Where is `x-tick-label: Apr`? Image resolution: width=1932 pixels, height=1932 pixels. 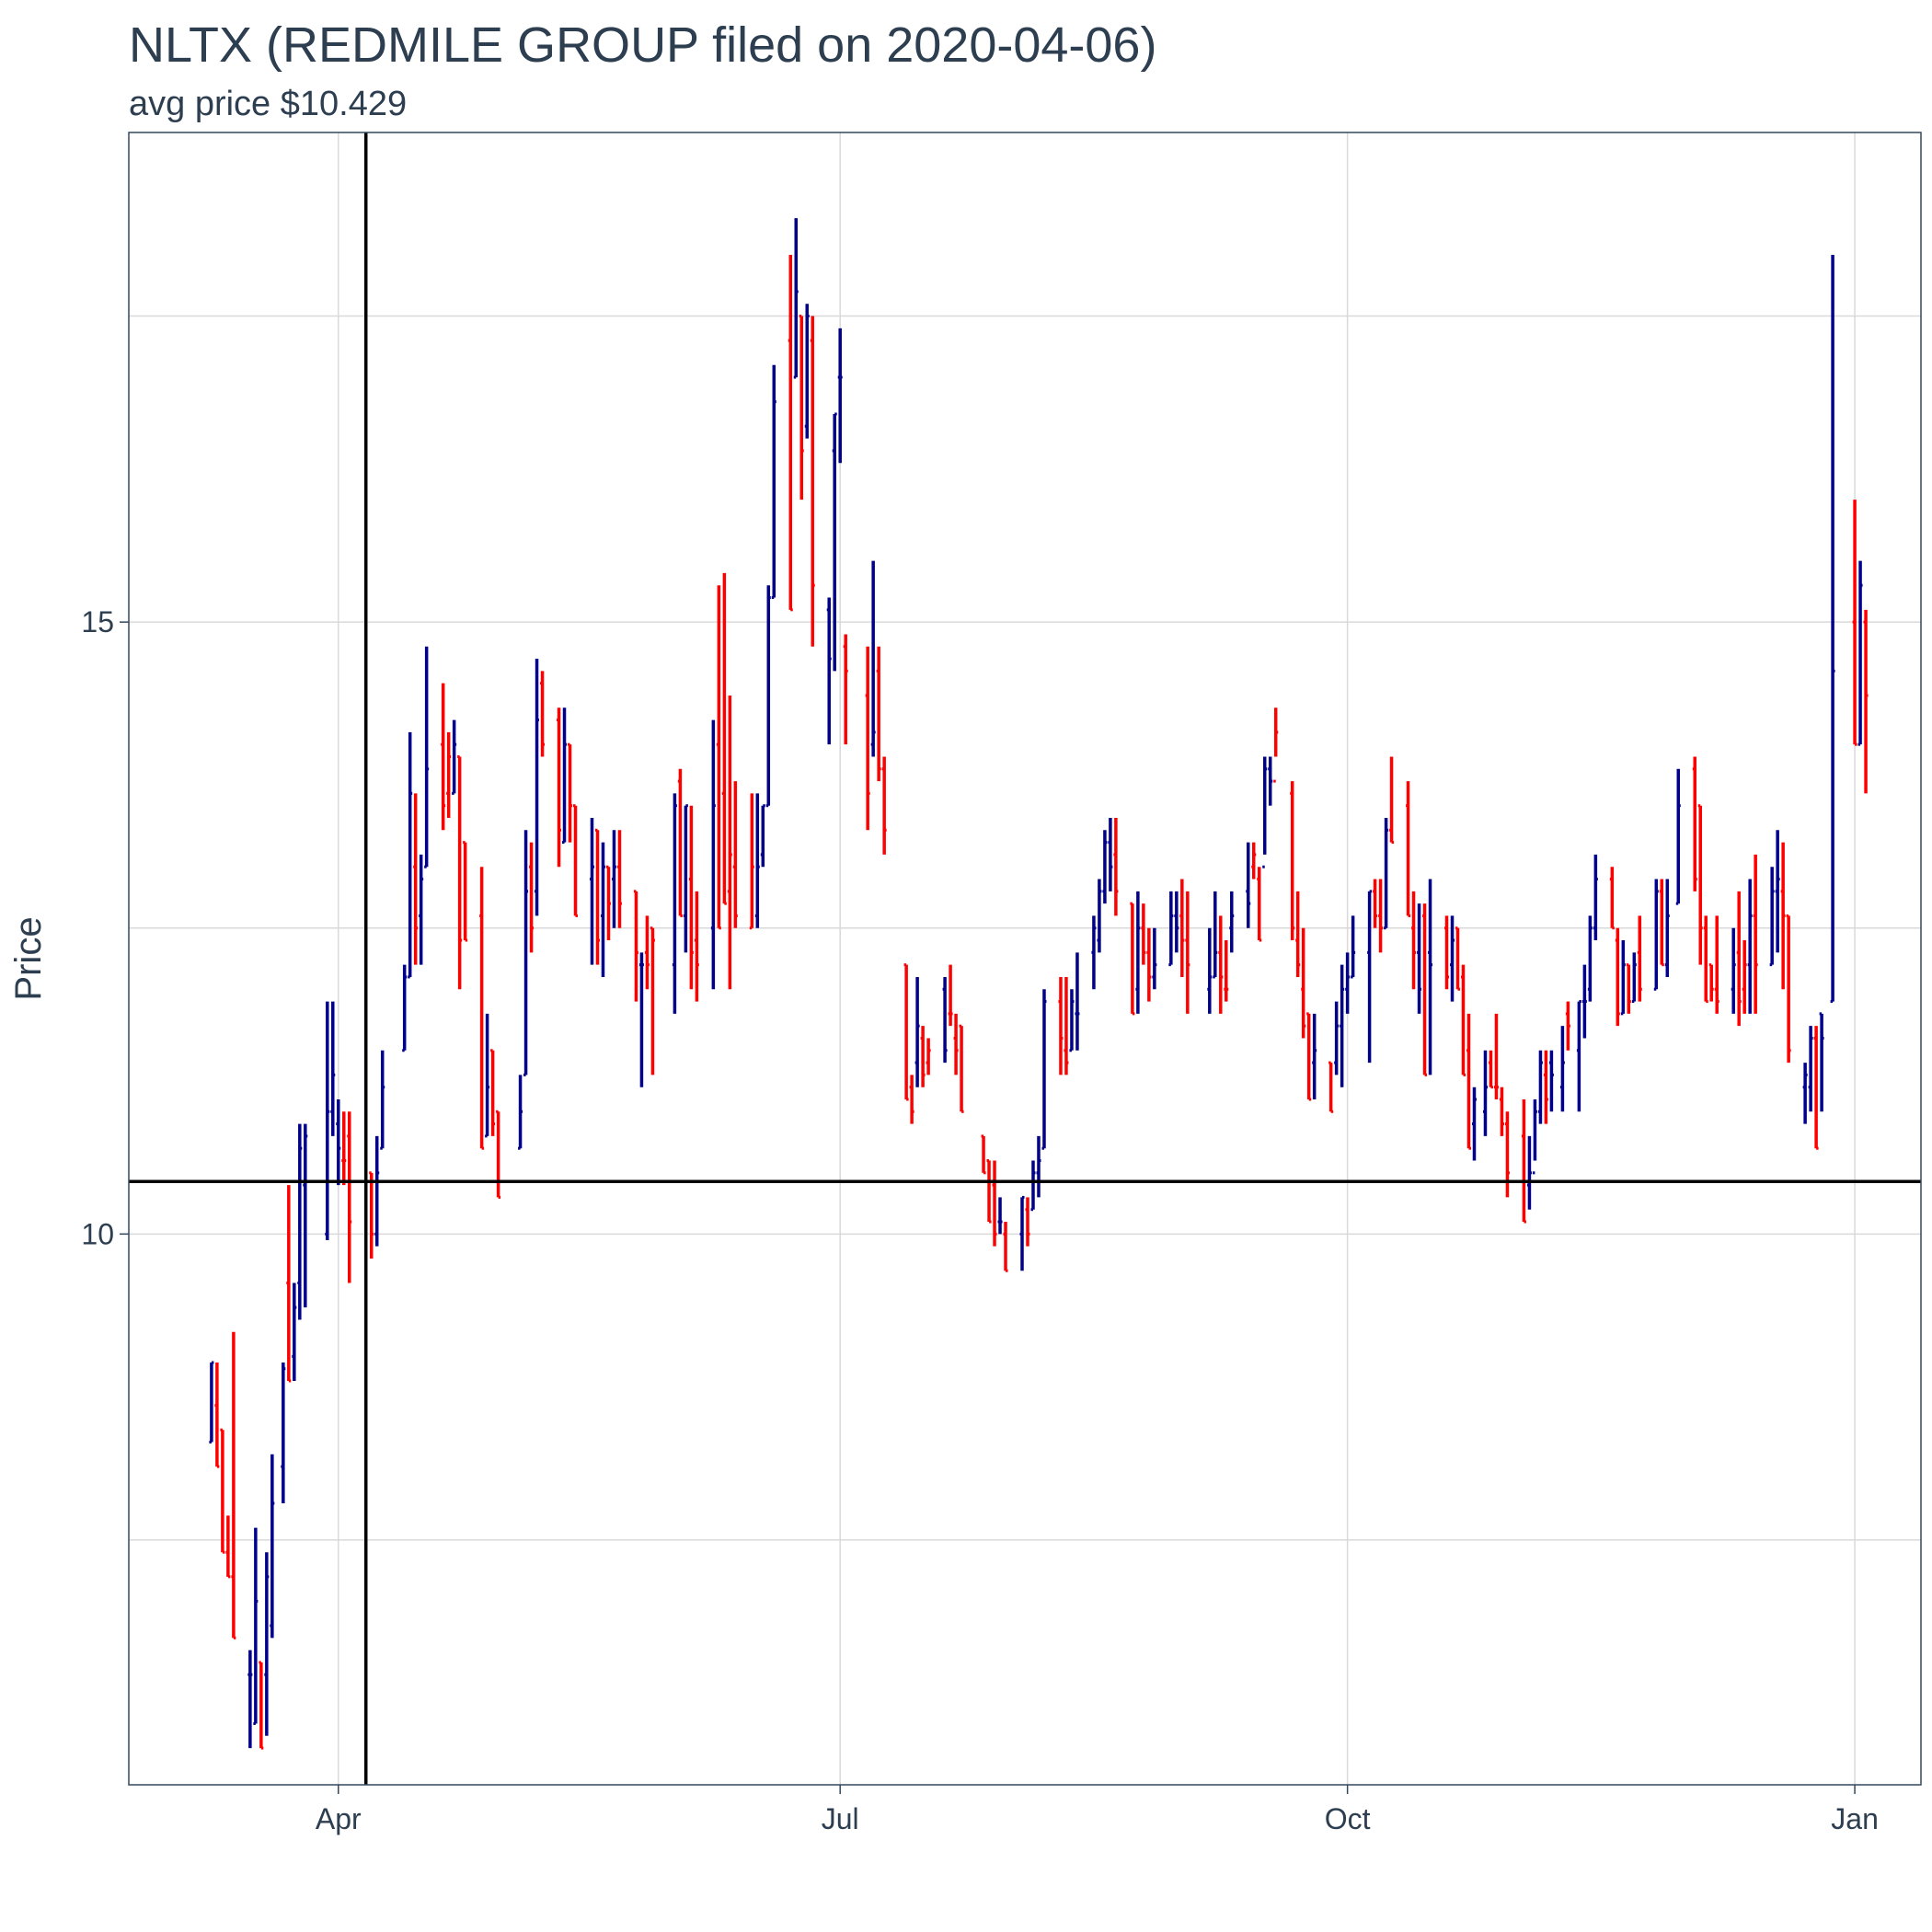
x-tick-label: Apr is located at coordinates (339, 1818).